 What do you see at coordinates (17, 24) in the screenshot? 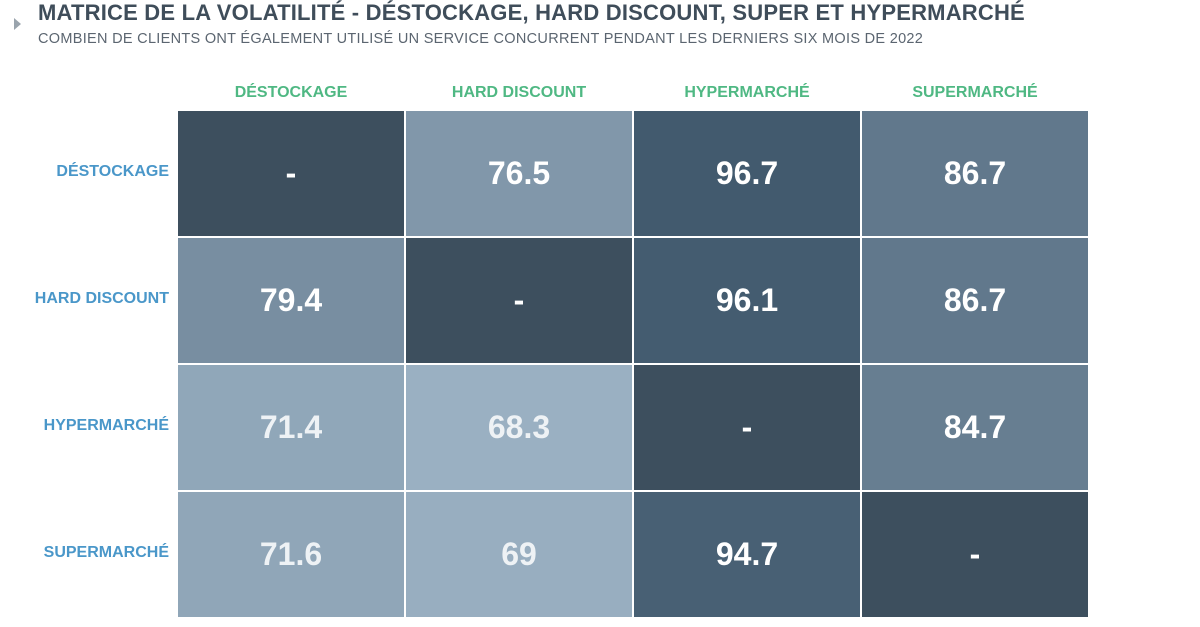
I see `expand-arrow-icon` at bounding box center [17, 24].